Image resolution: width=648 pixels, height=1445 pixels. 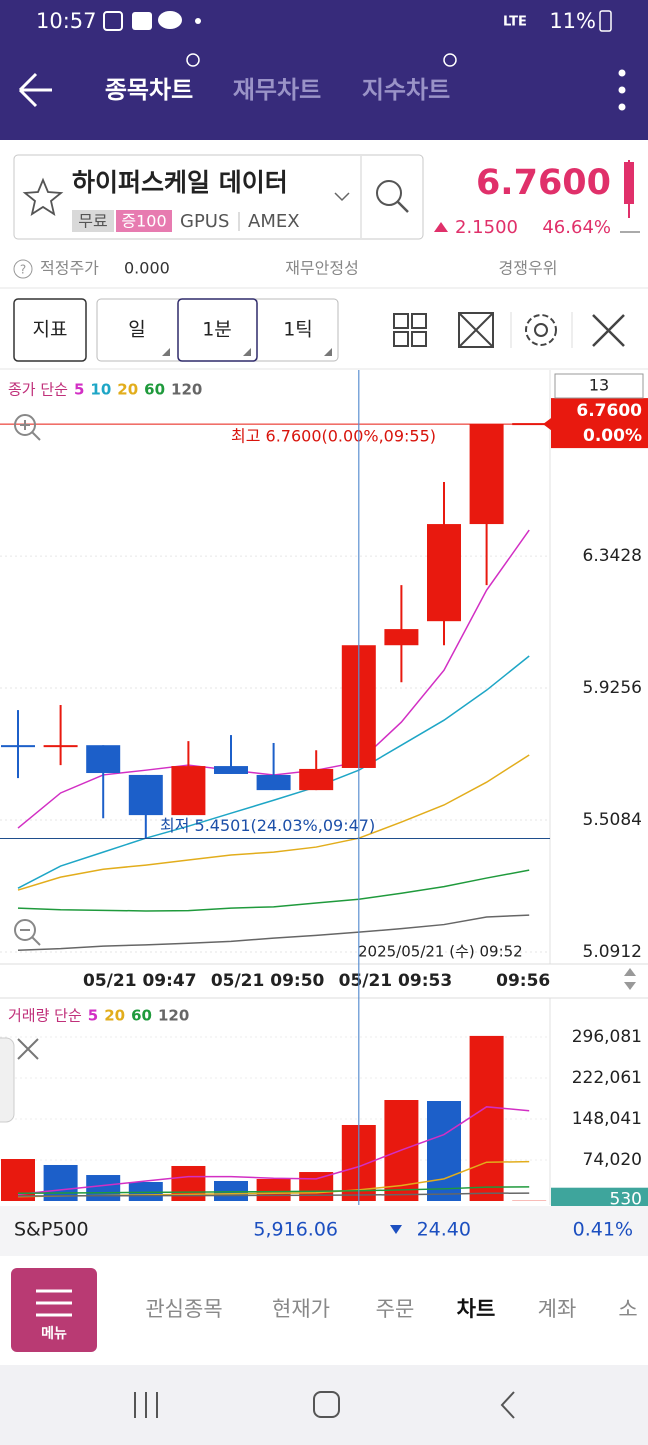 I want to click on legend-entry: 10, so click(x=100, y=390).